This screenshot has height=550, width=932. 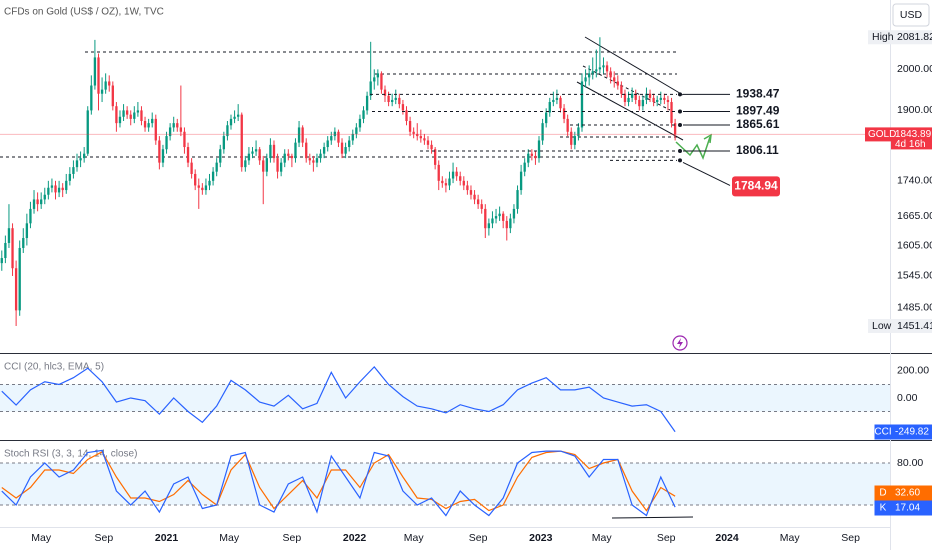 What do you see at coordinates (338, 483) in the screenshot?
I see `indicator-line` at bounding box center [338, 483].